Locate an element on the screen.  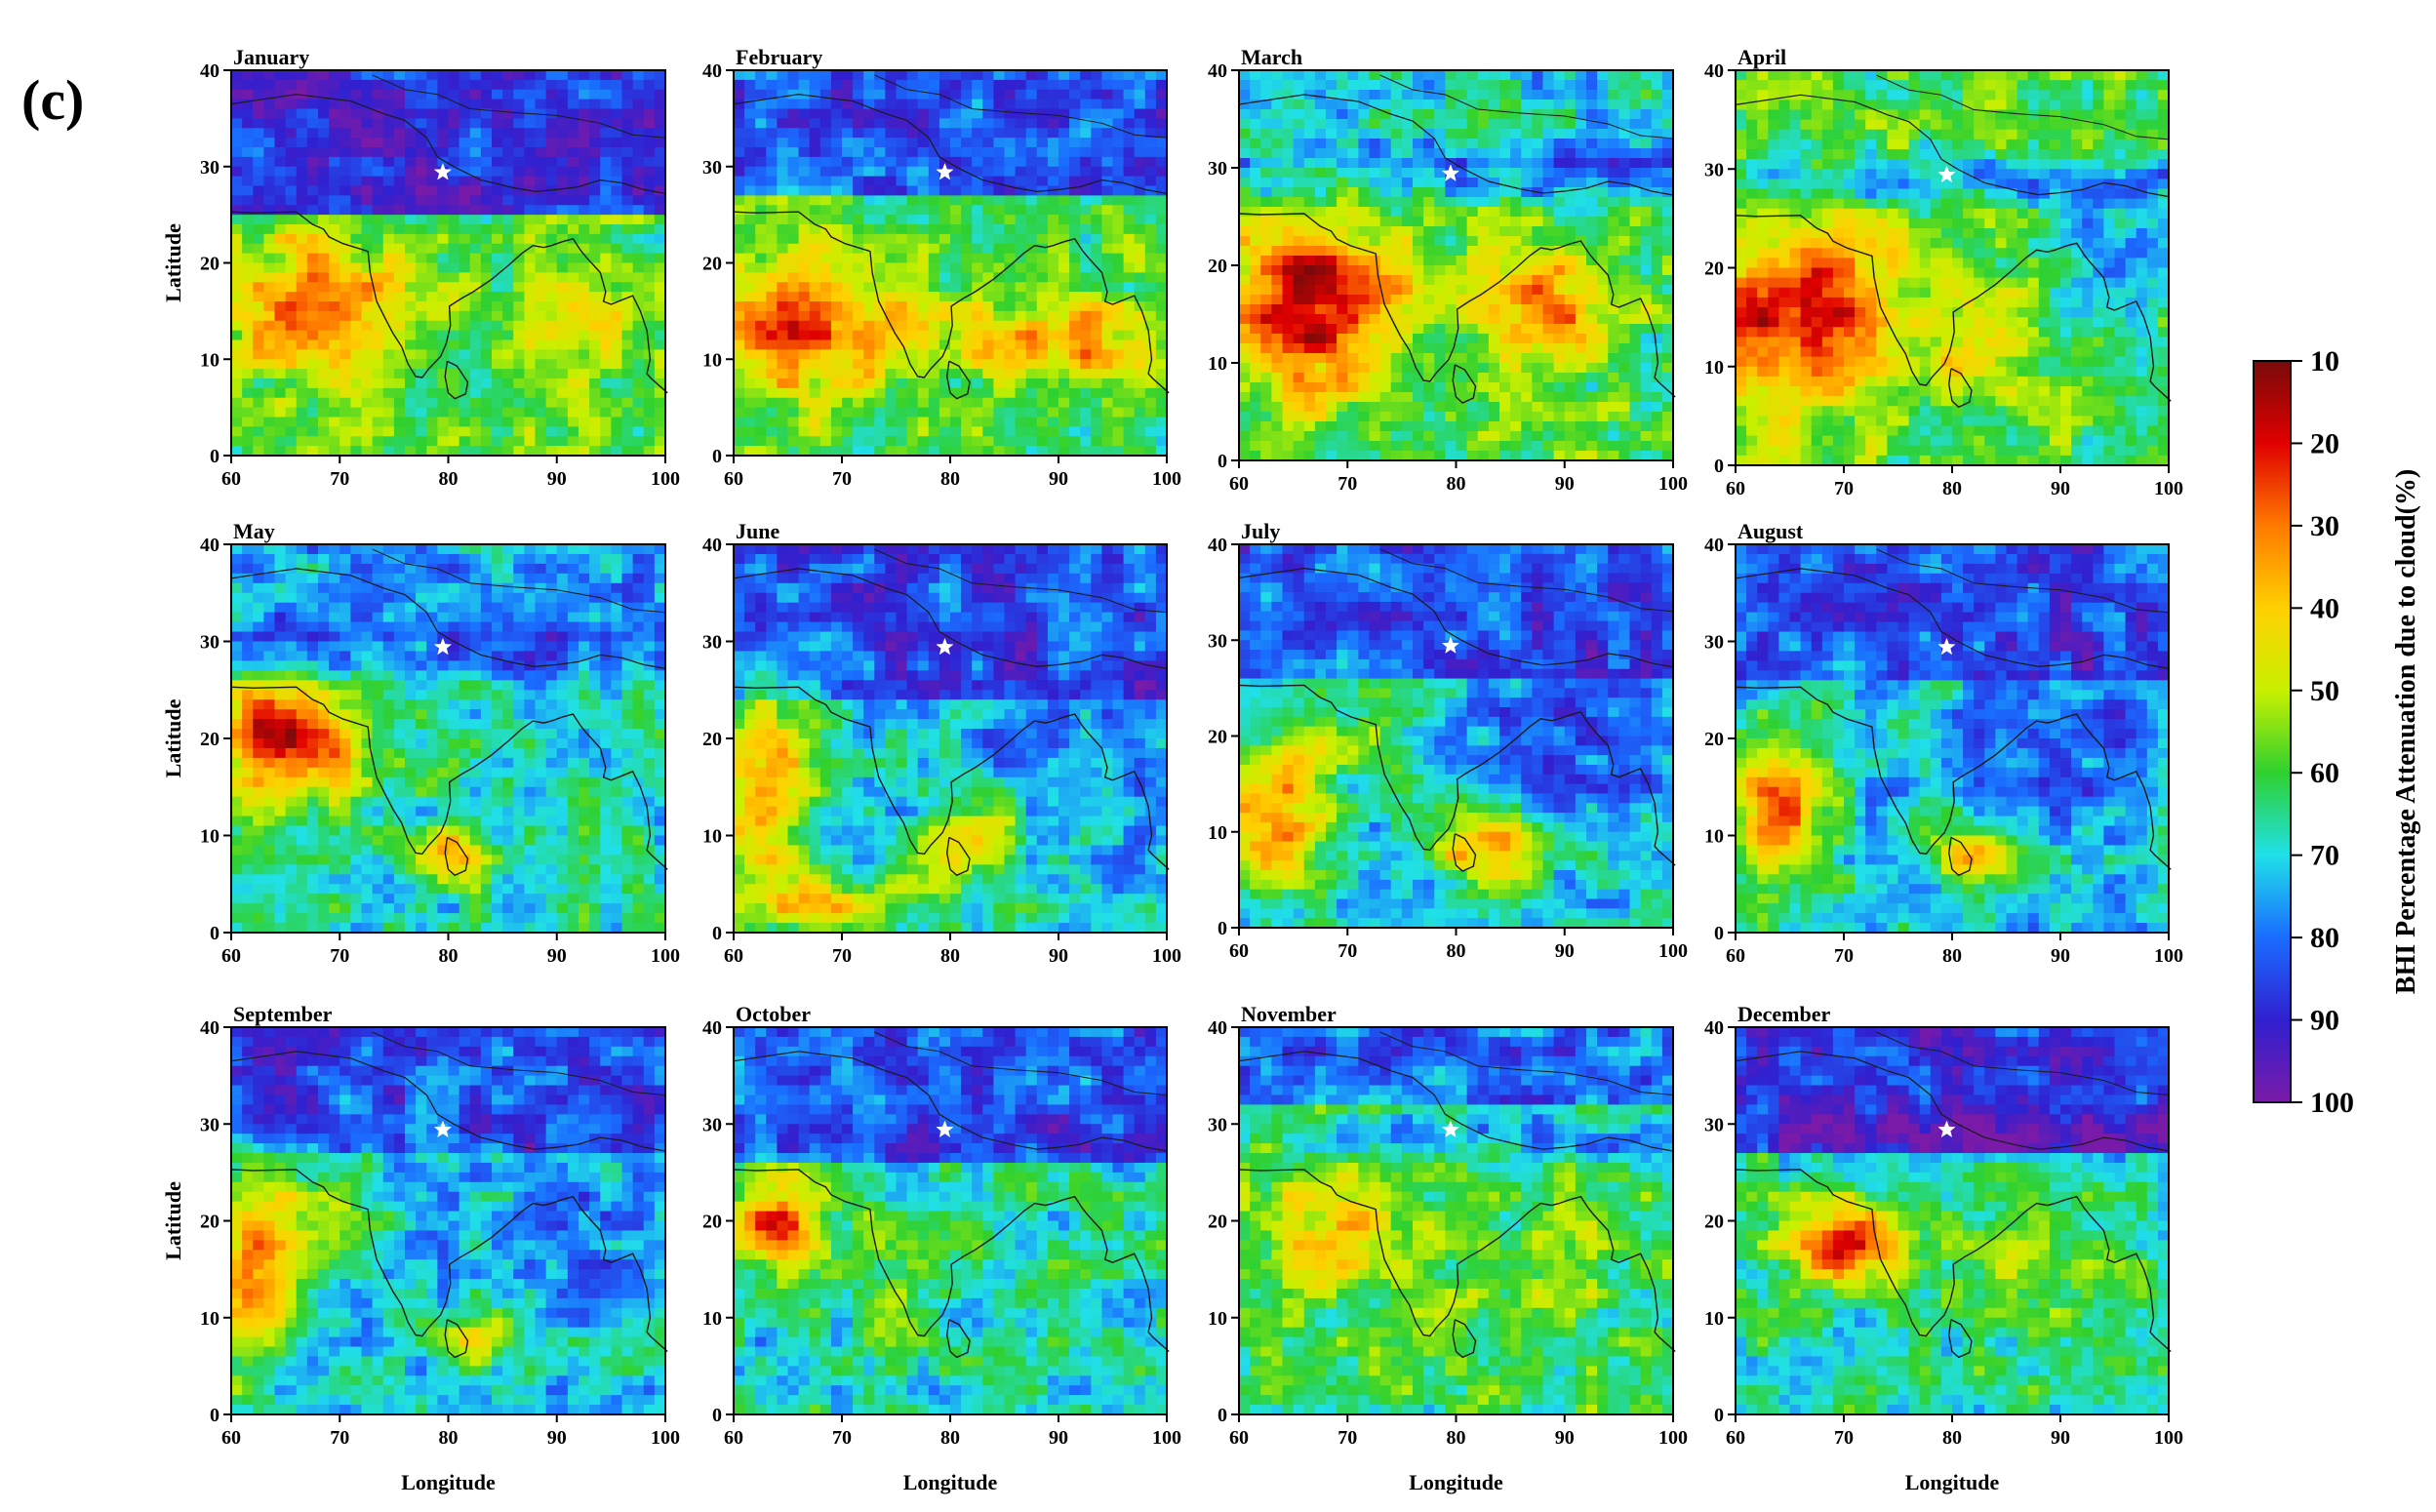
panel-title: August is located at coordinates (1770, 531).